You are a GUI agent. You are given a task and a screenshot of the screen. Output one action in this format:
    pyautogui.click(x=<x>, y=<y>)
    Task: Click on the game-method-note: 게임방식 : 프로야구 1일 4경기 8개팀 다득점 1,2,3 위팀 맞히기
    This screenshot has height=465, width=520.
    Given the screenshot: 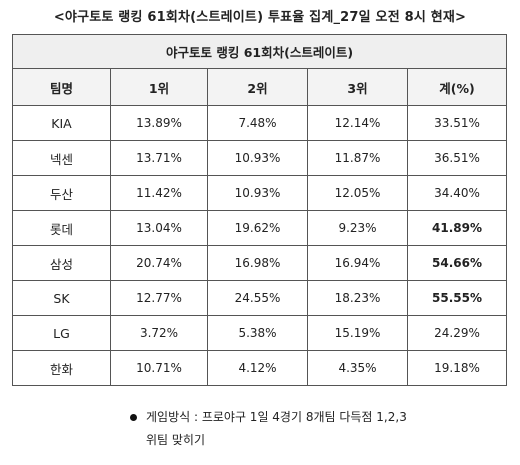 What is the action you would take?
    pyautogui.click(x=323, y=429)
    